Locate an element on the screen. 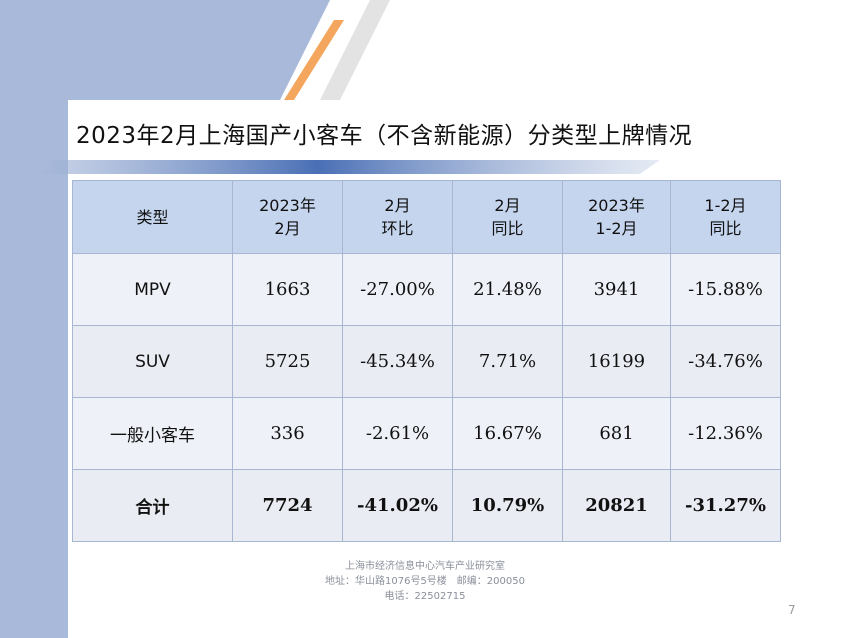 The image size is (850, 638). cell-yoy: 7.71% is located at coordinates (507, 361).